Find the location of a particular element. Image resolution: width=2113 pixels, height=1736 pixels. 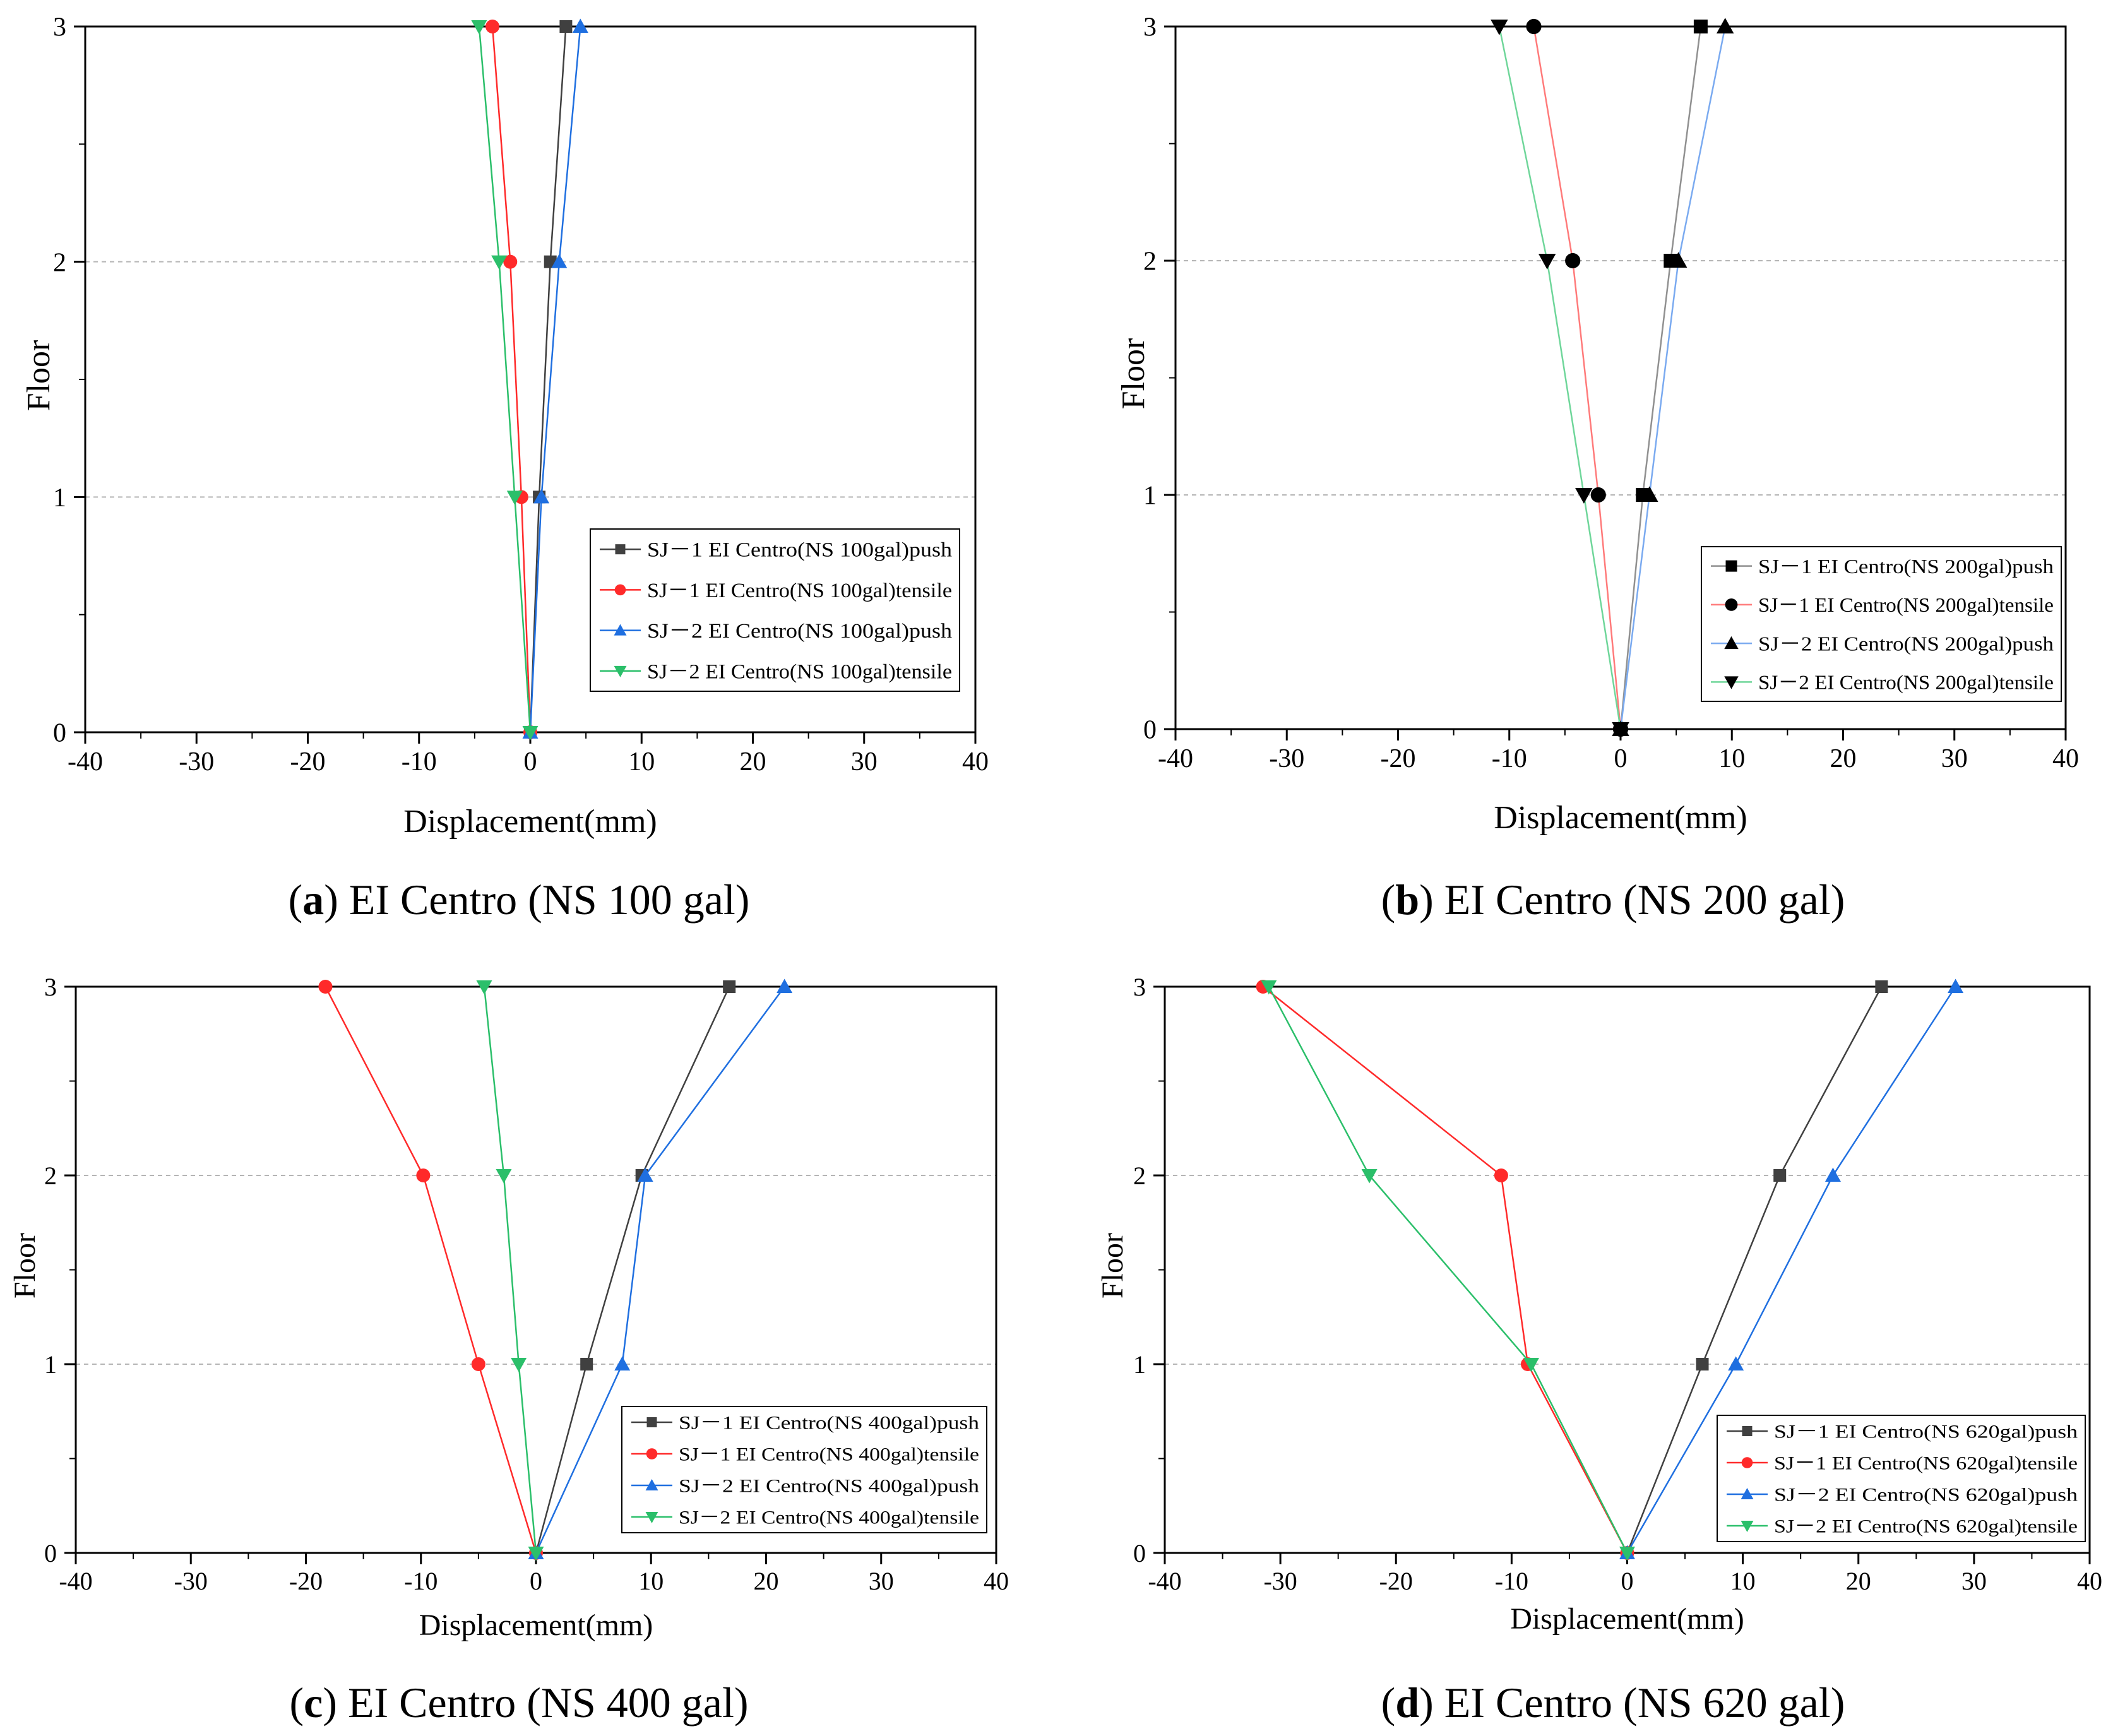

legend-label: SJ－1 EI Centro(NS 620gal)push is located at coordinates (1926, 1432).